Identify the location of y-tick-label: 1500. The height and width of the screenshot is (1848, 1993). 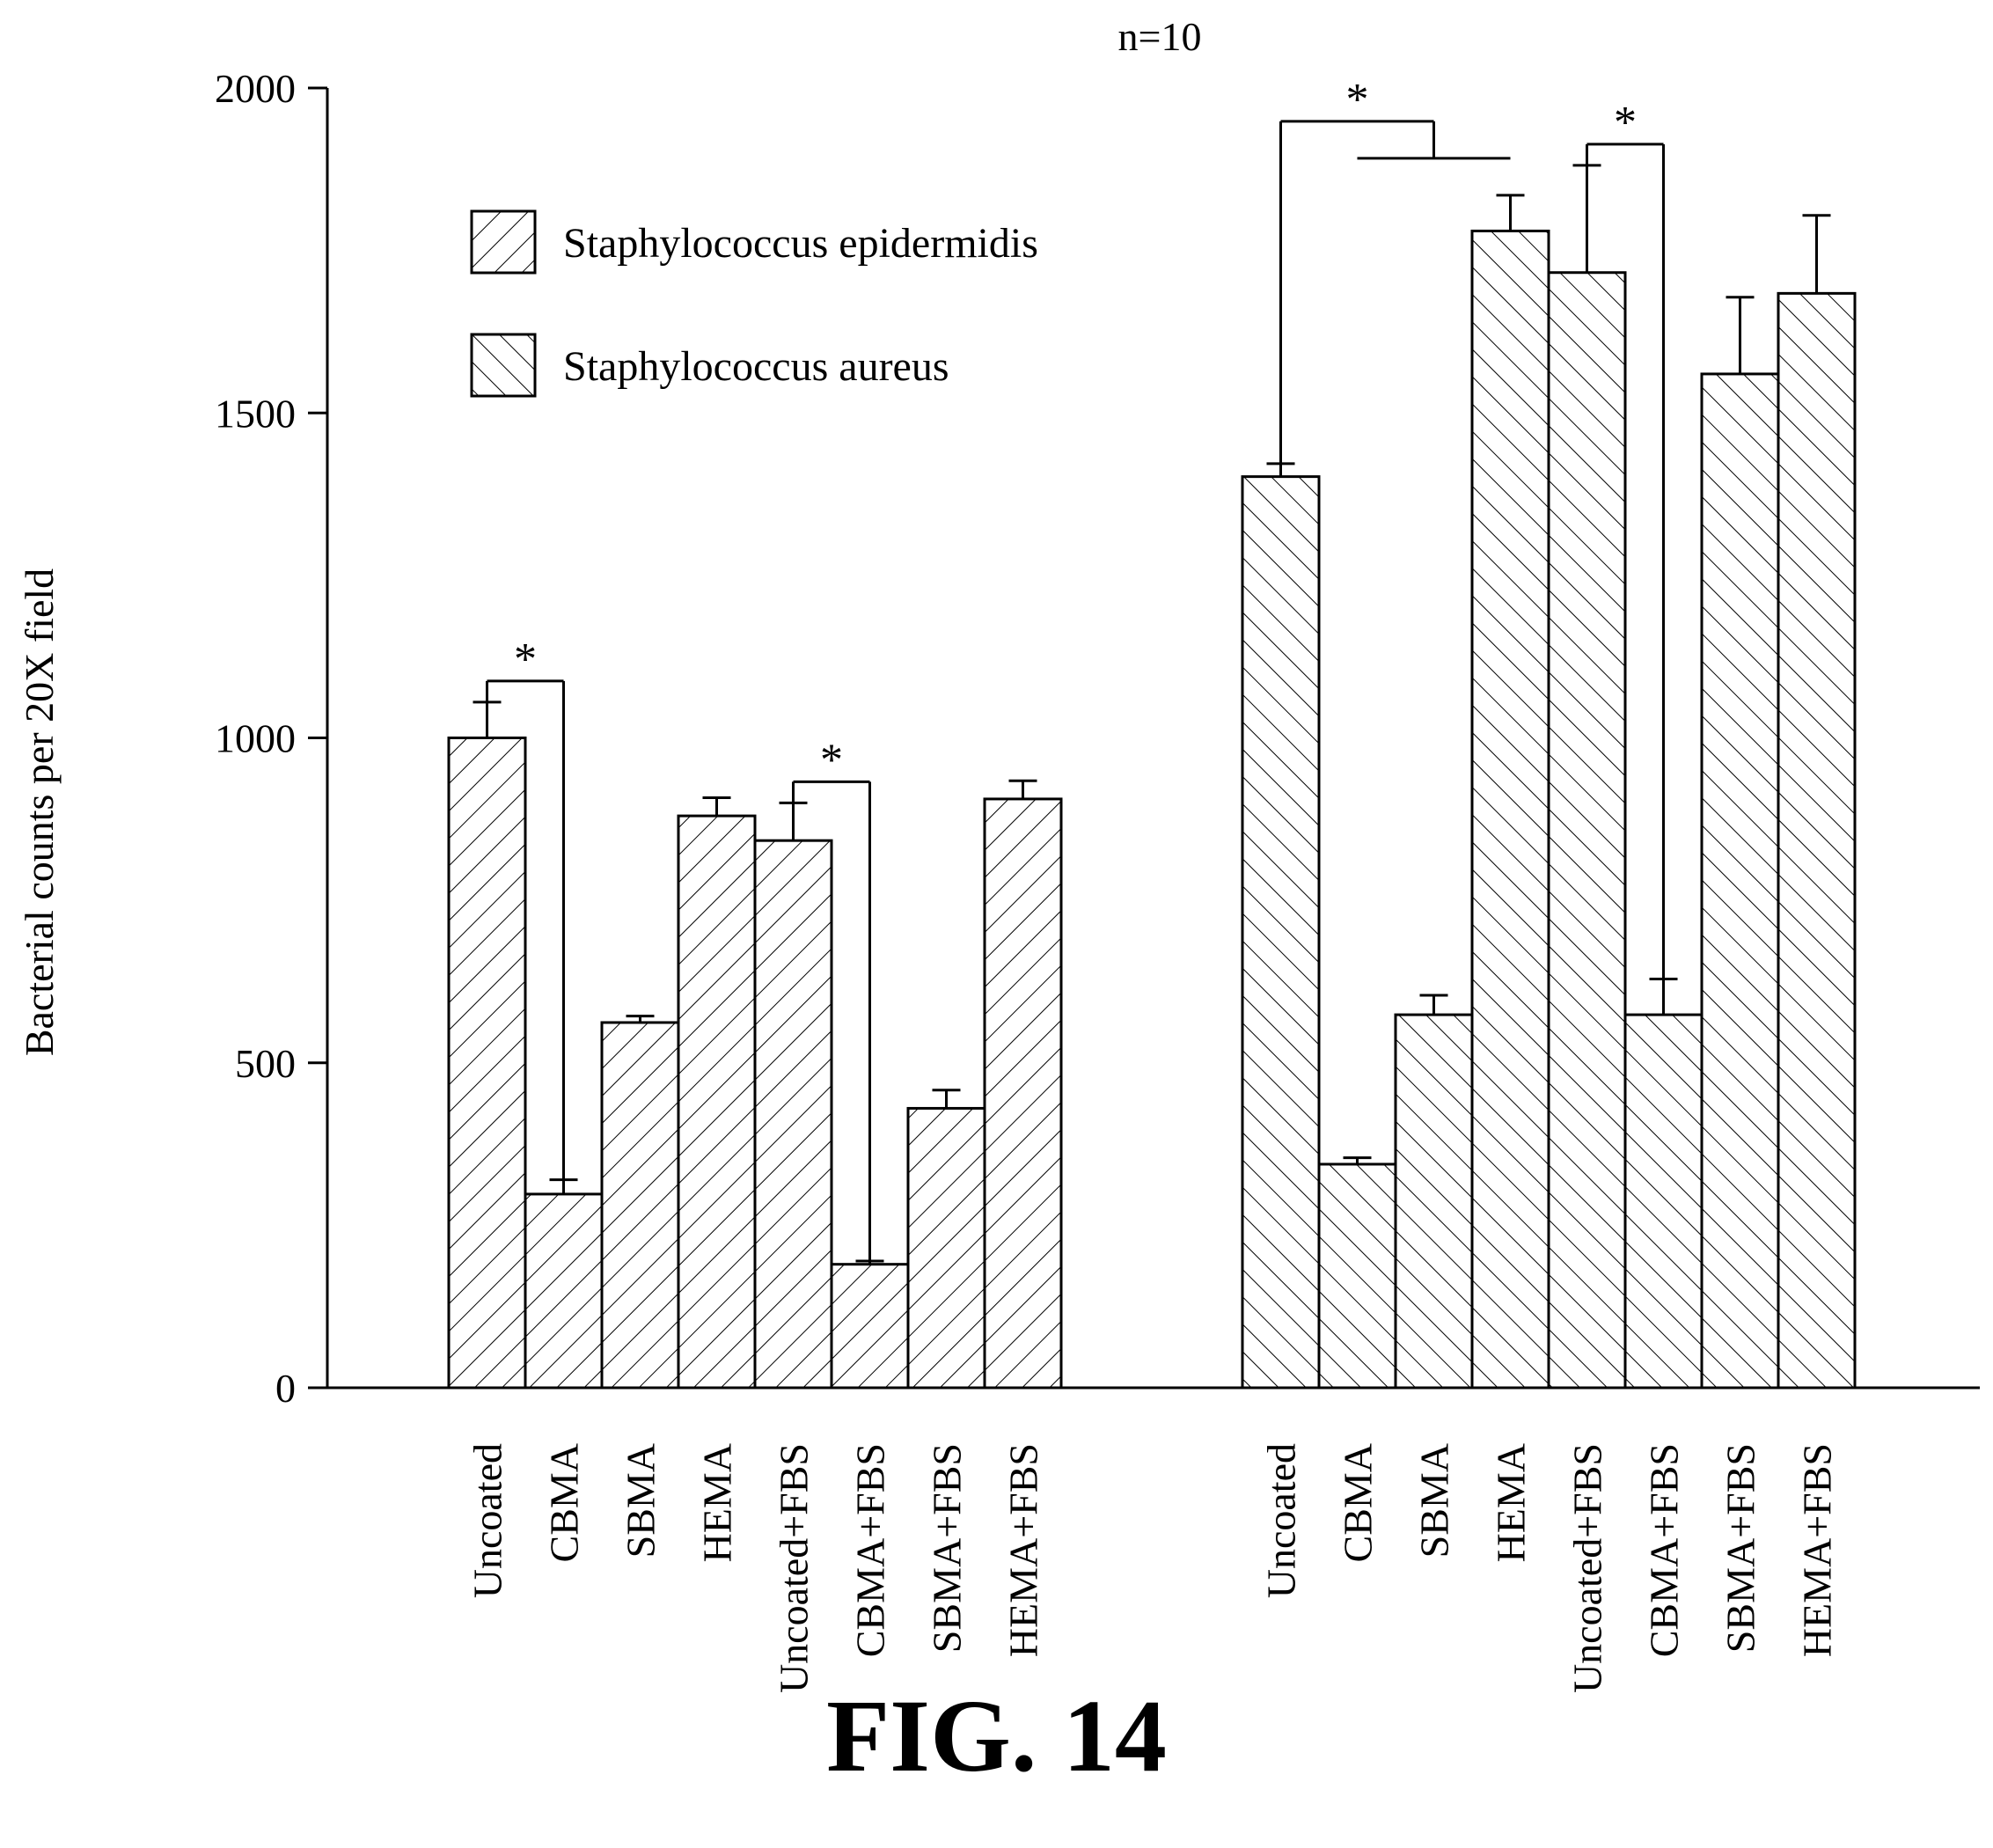
(255, 414).